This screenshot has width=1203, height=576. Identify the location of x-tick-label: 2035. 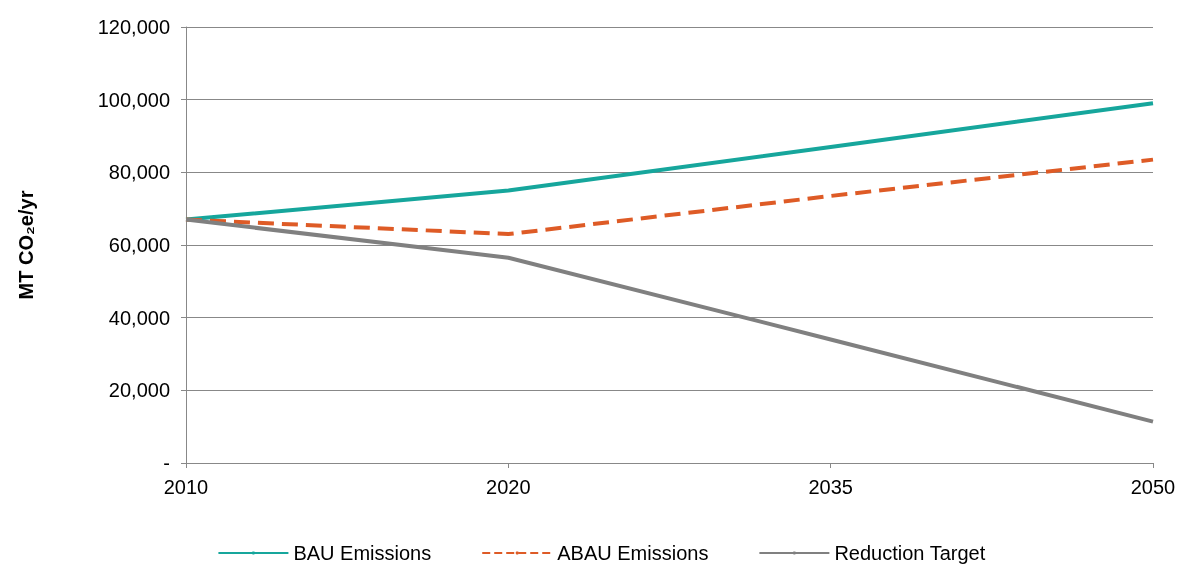
(830, 487).